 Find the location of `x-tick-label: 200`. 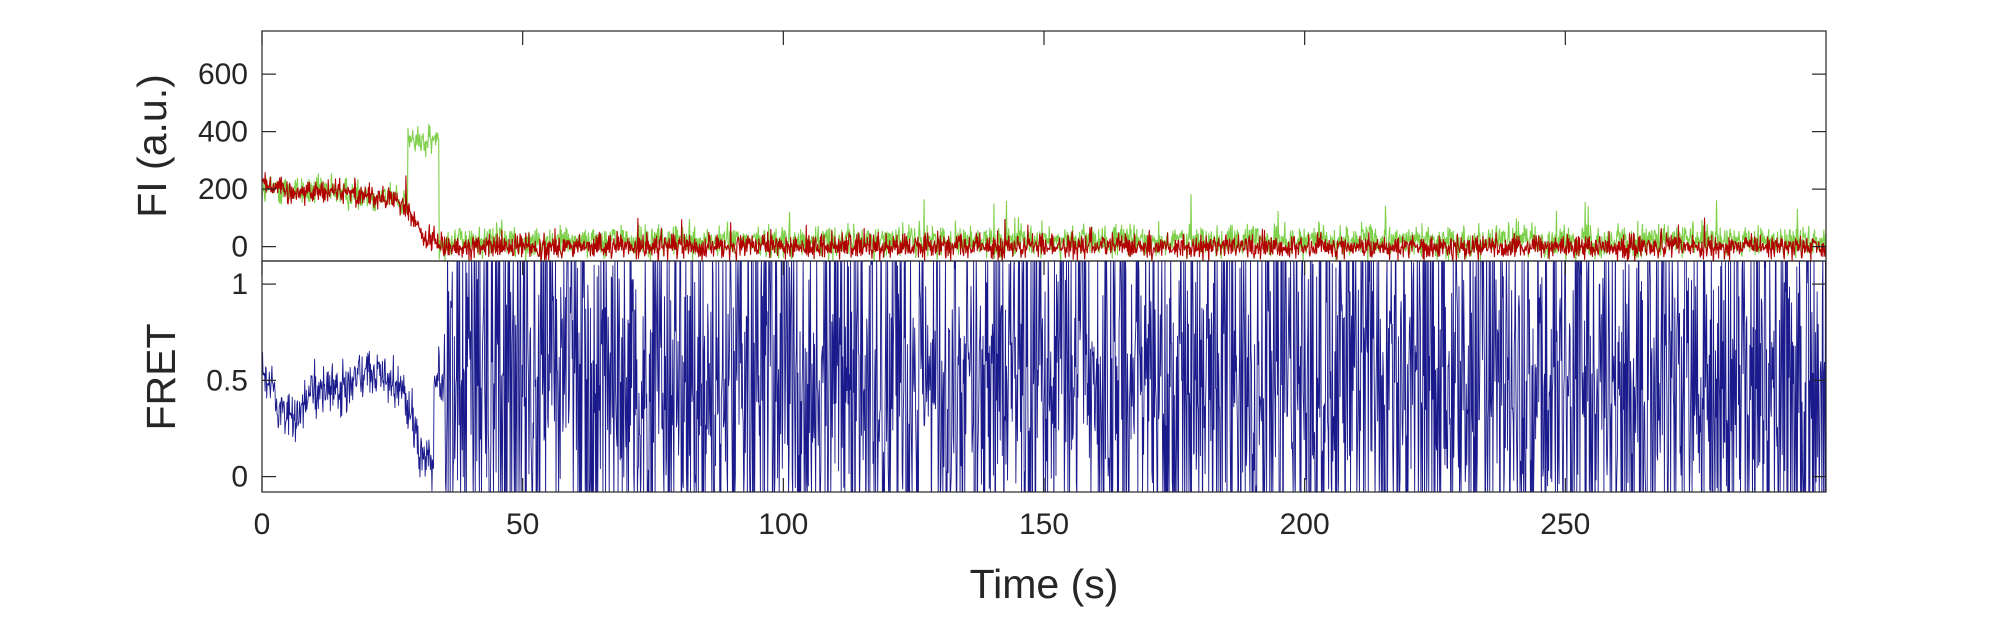

x-tick-label: 200 is located at coordinates (1305, 524).